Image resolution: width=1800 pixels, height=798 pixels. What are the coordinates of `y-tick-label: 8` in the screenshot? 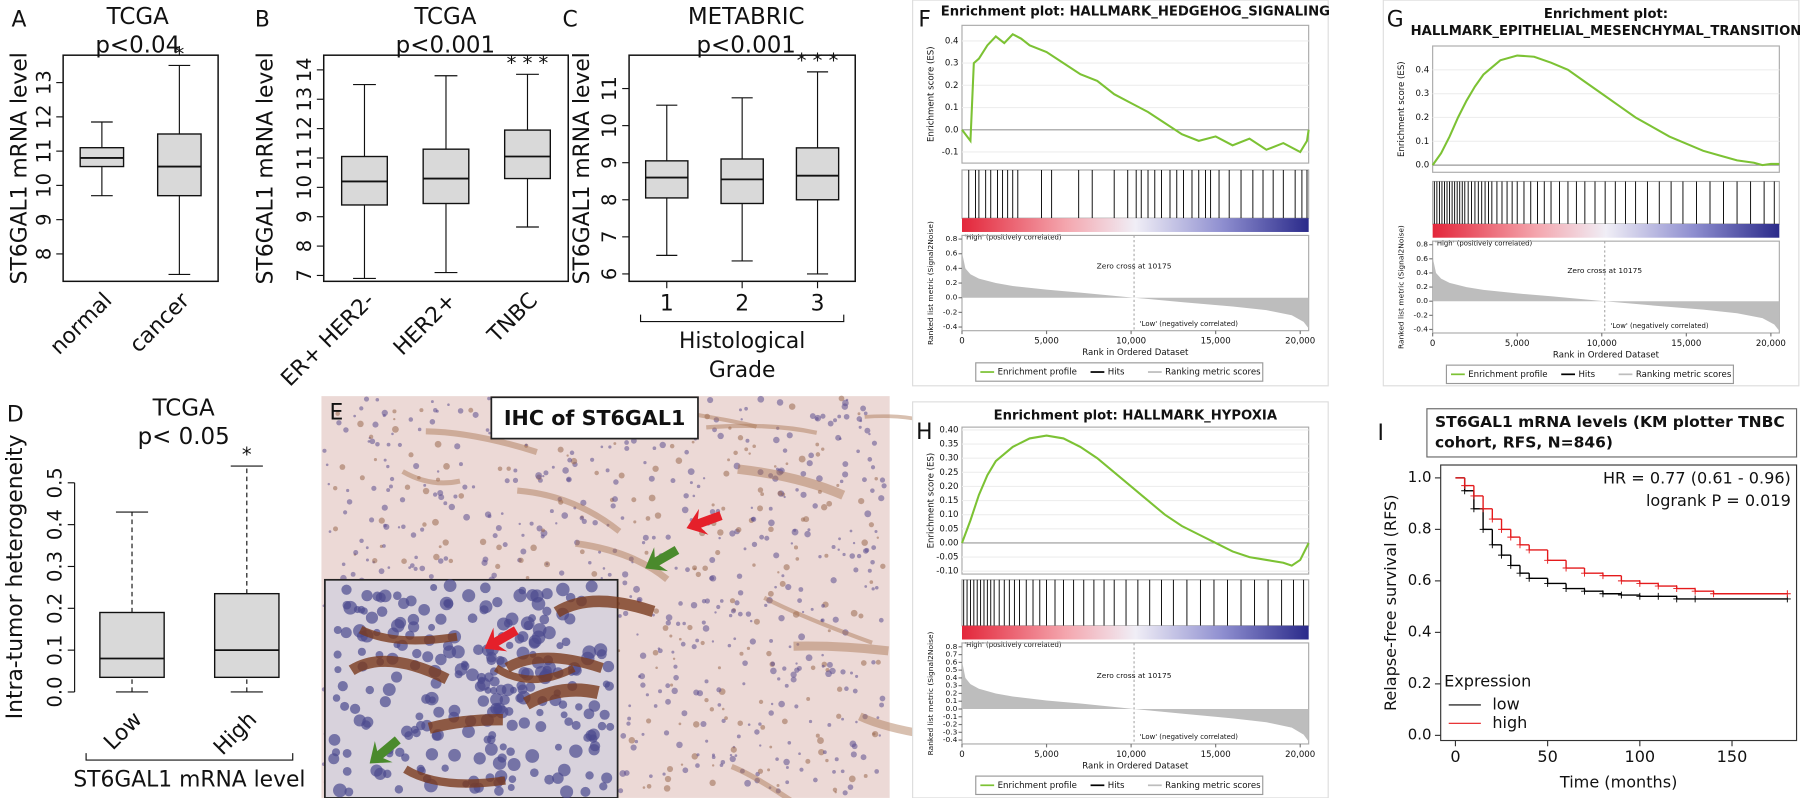 It's located at (304, 246).